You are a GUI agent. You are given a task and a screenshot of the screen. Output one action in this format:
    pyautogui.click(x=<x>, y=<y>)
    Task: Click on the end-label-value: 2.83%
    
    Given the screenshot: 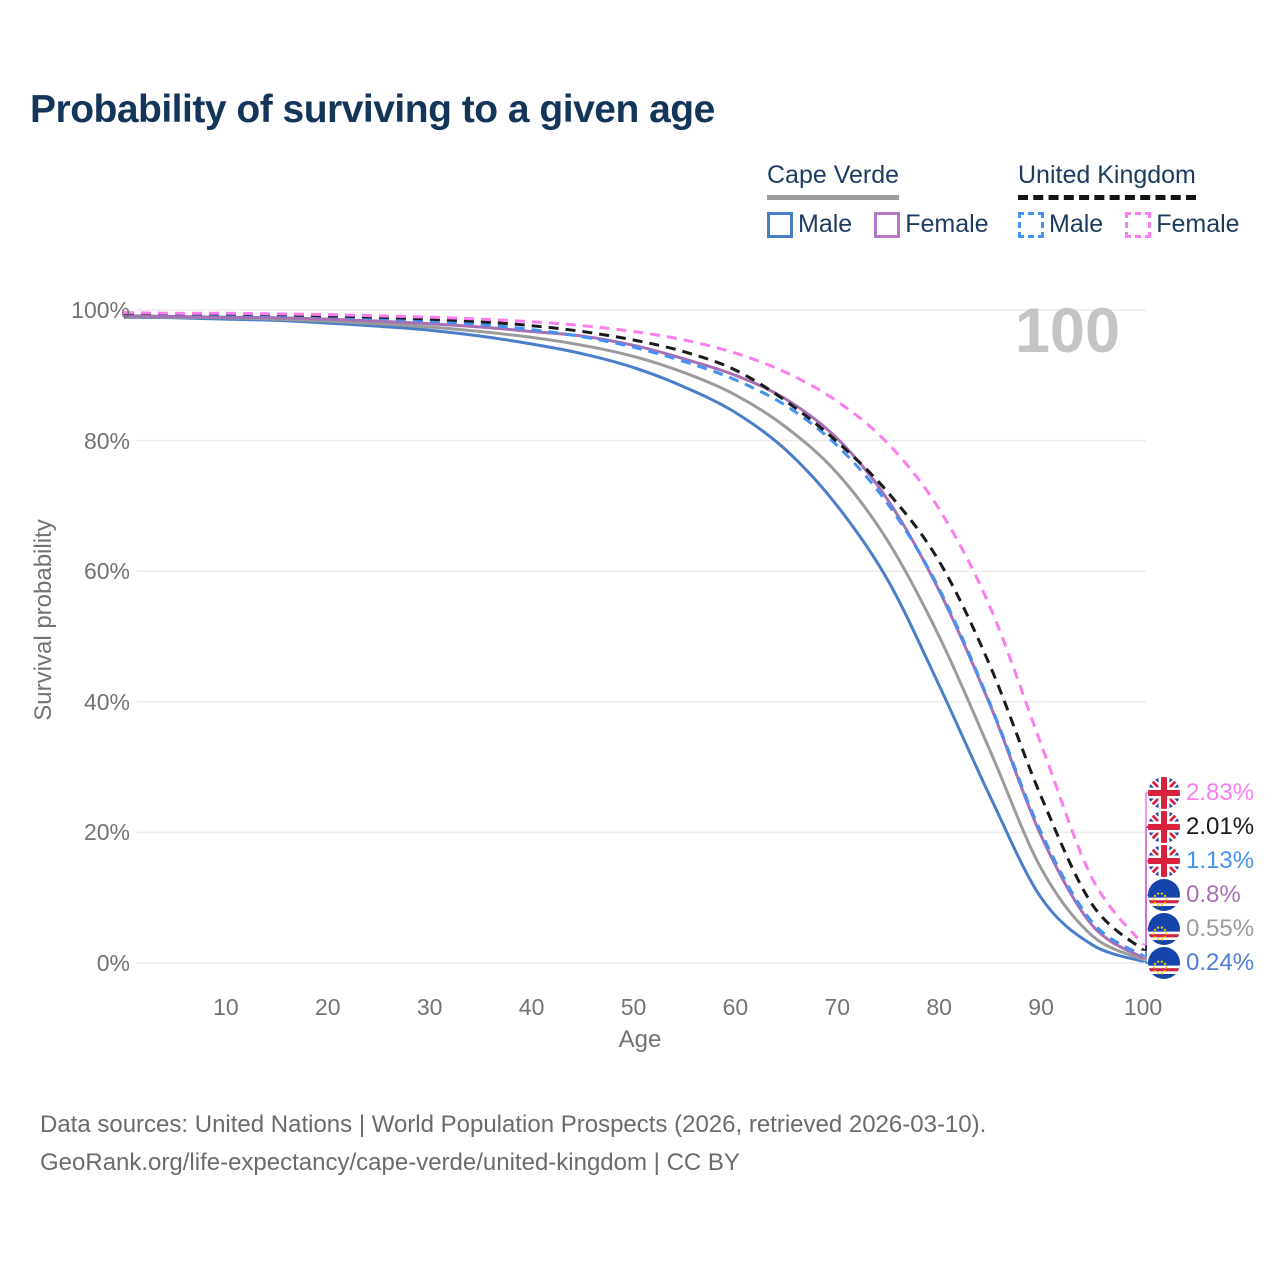 What is the action you would take?
    pyautogui.click(x=1220, y=792)
    